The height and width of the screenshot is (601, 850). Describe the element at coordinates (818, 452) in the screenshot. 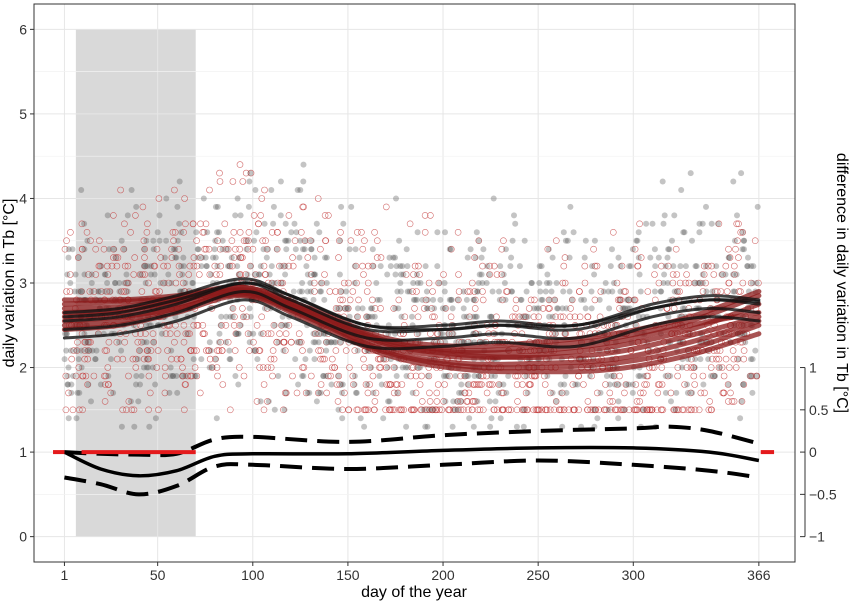

I see `y-axis-right: −1−0.500.51` at that location.